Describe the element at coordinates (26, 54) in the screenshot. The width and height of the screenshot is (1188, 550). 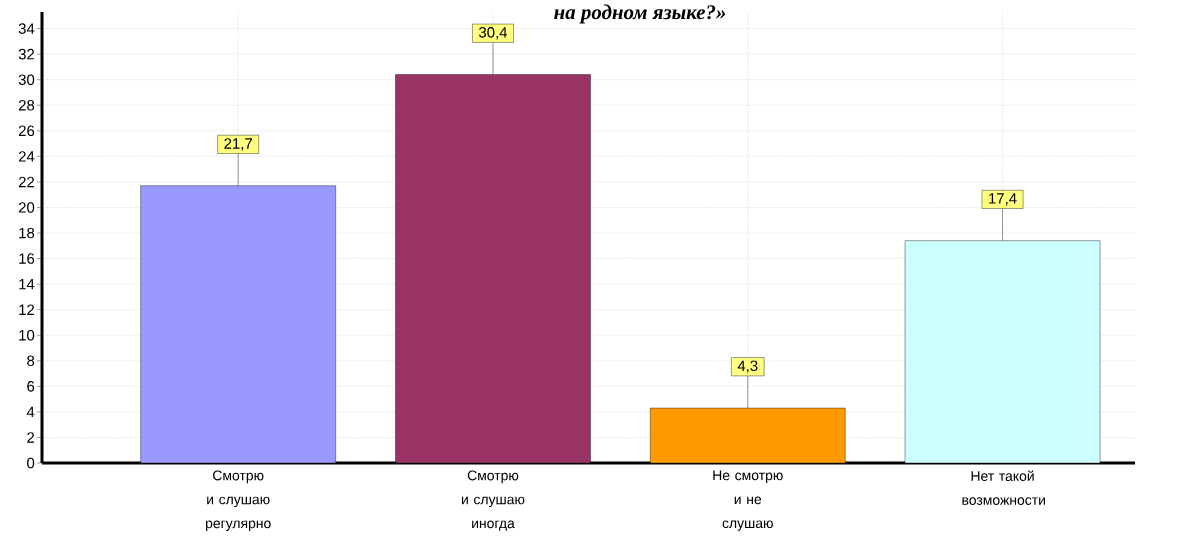
I see `y-tick-label: 32` at that location.